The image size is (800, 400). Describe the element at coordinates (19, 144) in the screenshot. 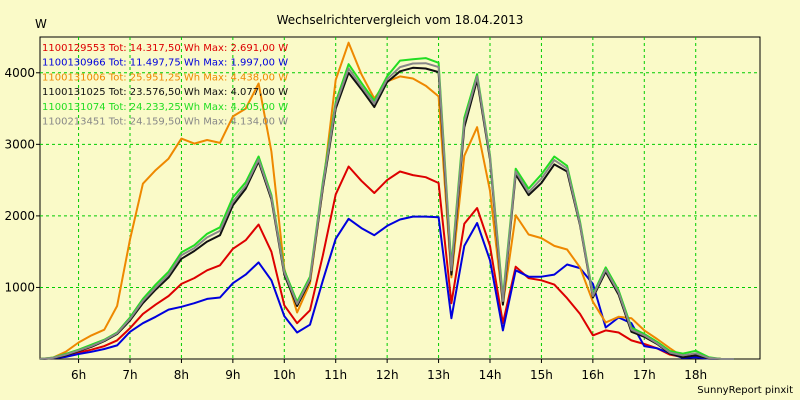

I see `y-tick-label: 3000` at that location.